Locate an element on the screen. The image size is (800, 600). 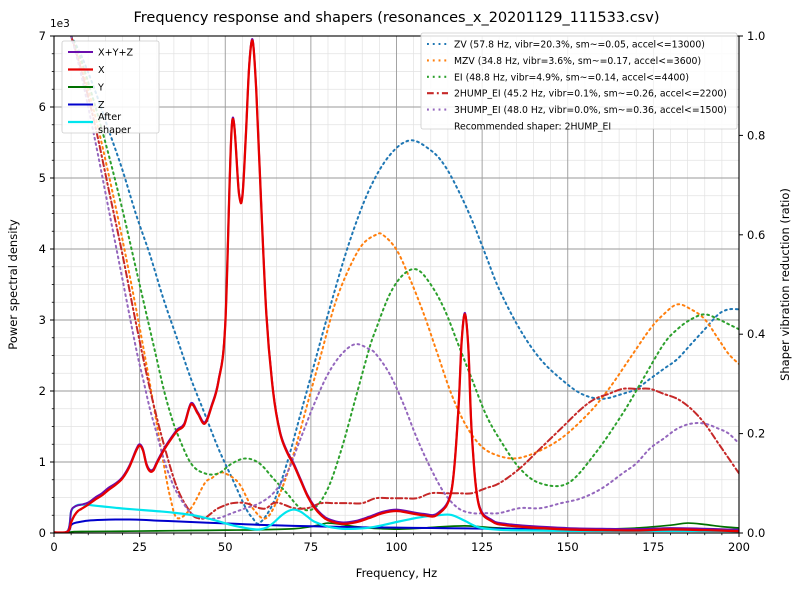
y-tick-label: 2 is located at coordinates (42, 391).